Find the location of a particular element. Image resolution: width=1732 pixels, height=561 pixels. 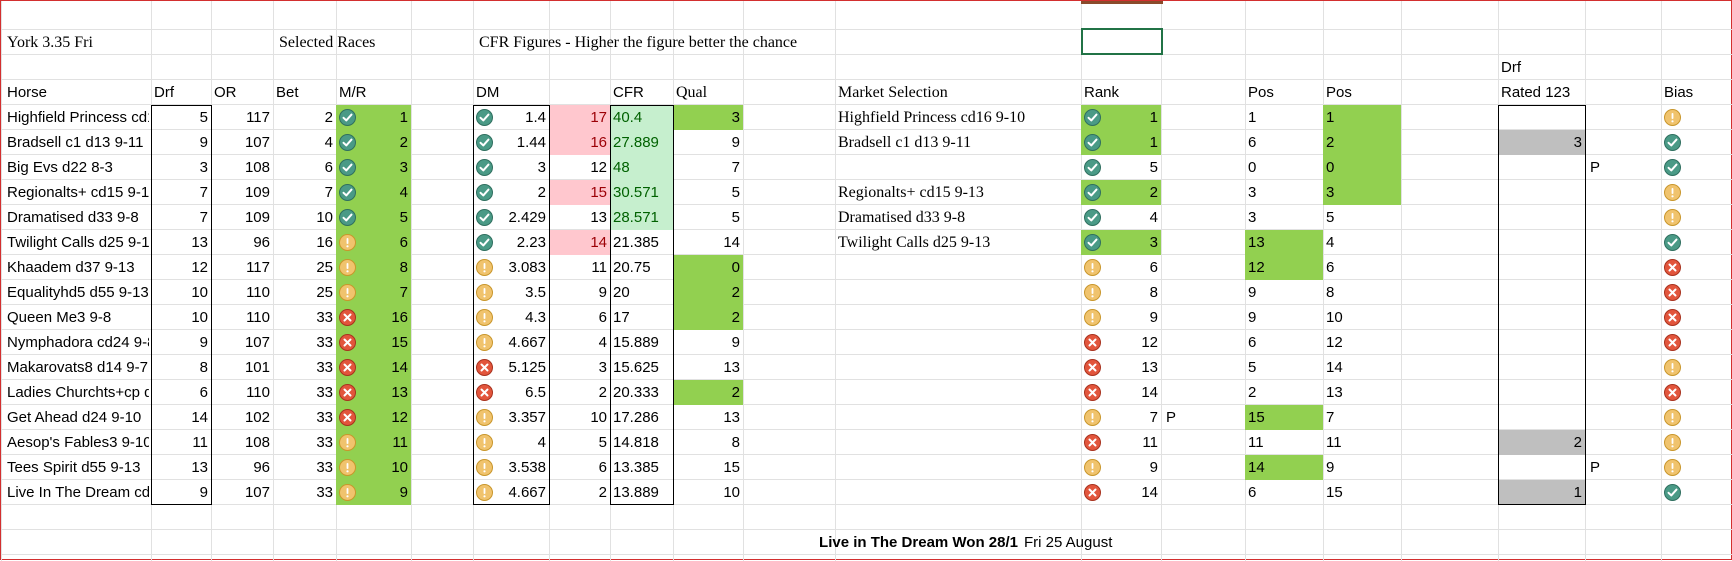

cfr-cell: 15.625 is located at coordinates (636, 367).